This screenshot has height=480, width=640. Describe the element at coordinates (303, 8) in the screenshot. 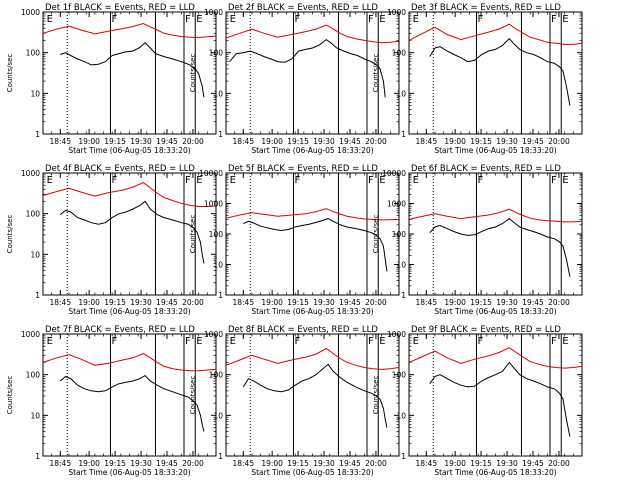

I see `chart-title: Det 2f BLACK = Events, RED = LLD` at that location.